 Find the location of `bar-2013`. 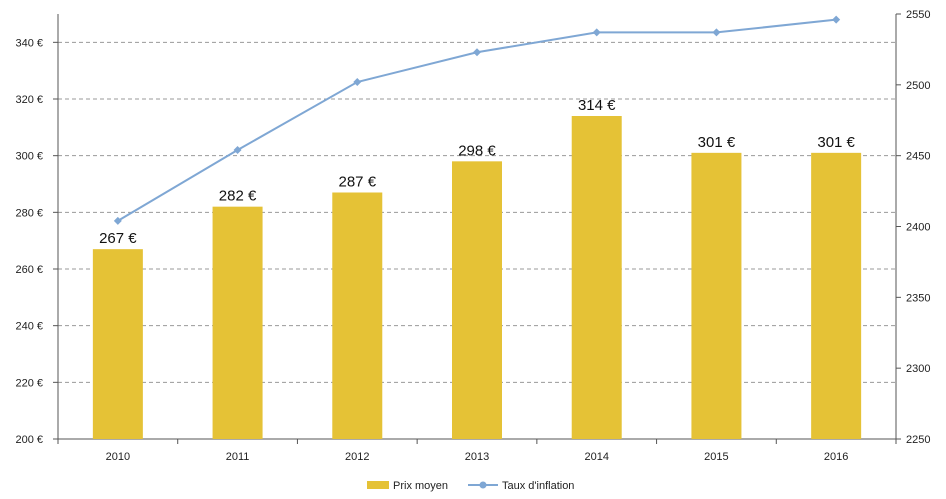

bar-2013 is located at coordinates (477, 300).